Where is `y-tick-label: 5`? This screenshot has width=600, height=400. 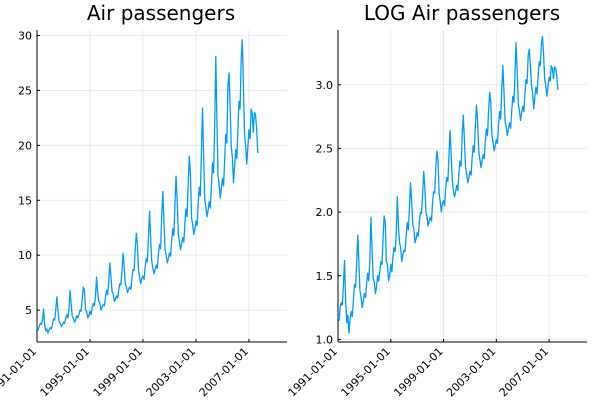 y-tick-label: 5 is located at coordinates (28, 310).